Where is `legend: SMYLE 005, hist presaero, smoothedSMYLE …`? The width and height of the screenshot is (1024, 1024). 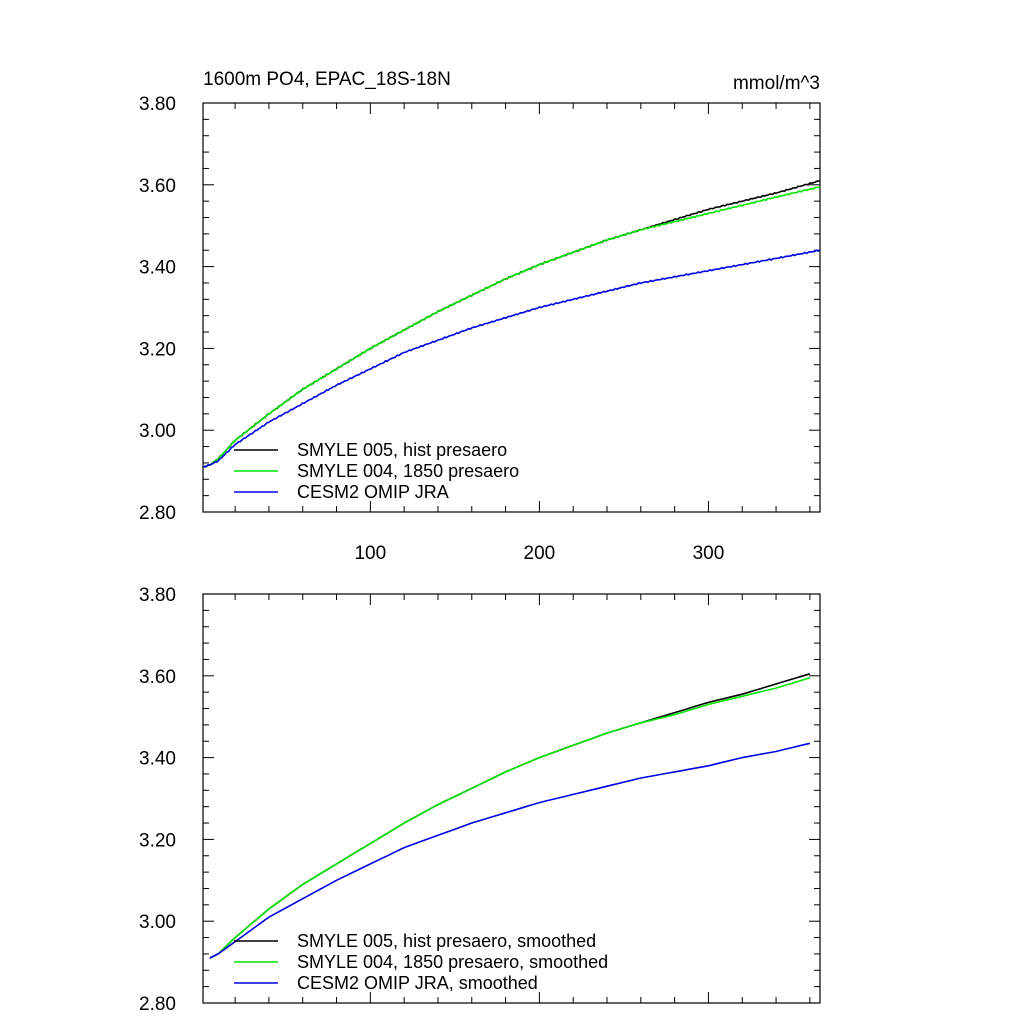
legend: SMYLE 005, hist presaero, smoothedSMYLE … is located at coordinates (421, 962).